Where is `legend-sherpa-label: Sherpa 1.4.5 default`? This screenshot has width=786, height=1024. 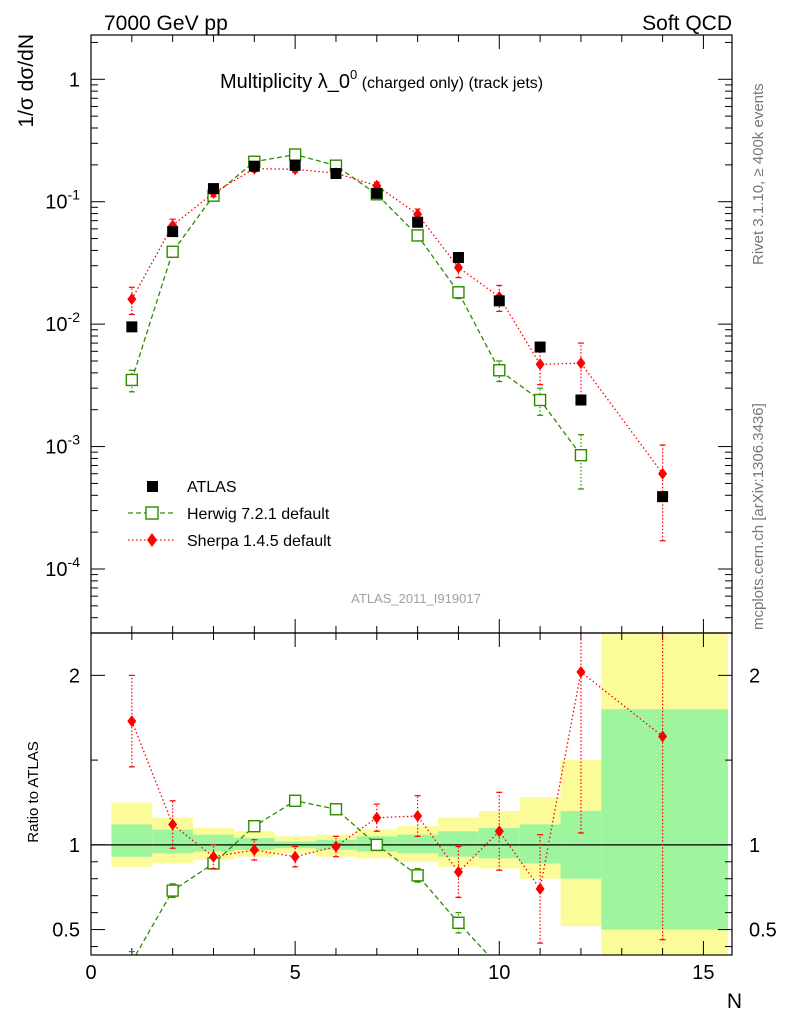 legend-sherpa-label: Sherpa 1.4.5 default is located at coordinates (259, 541).